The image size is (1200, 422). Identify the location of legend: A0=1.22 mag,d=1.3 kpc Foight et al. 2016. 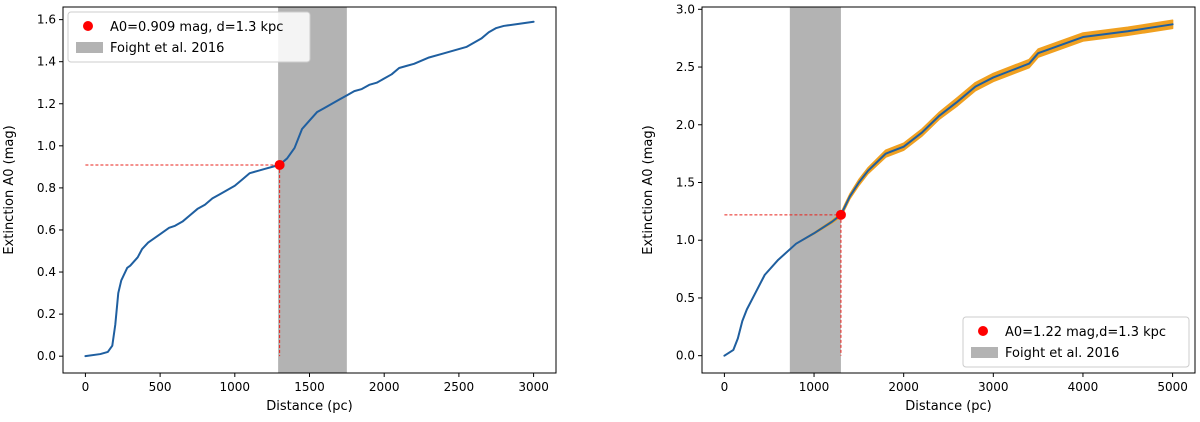
(1076, 342).